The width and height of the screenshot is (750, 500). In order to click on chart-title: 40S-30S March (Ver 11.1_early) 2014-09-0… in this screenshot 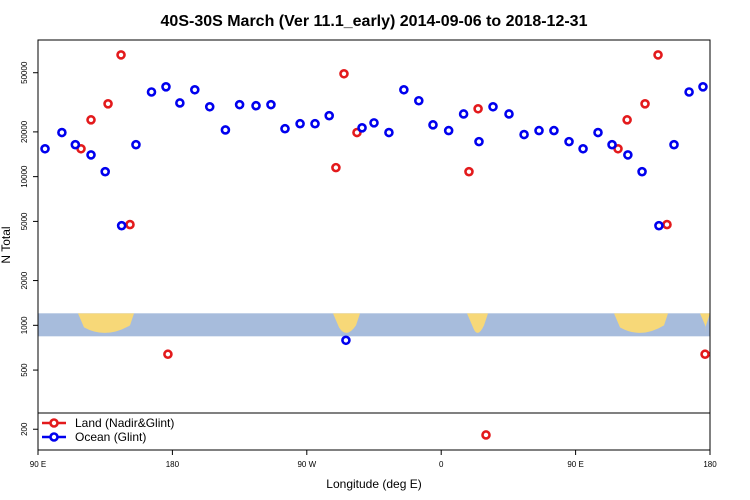, I will do `click(374, 21)`.